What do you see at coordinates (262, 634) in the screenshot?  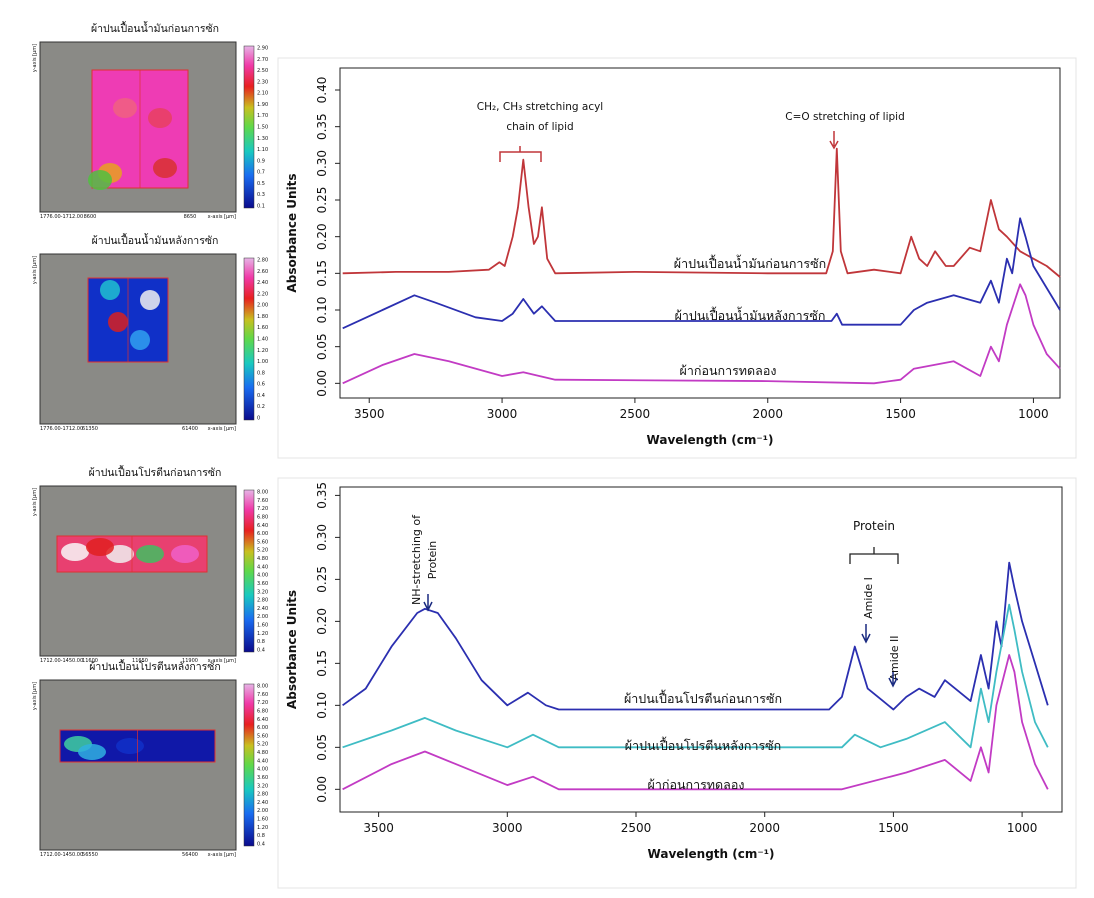 I see `colorbar-label: 1.20` at bounding box center [262, 634].